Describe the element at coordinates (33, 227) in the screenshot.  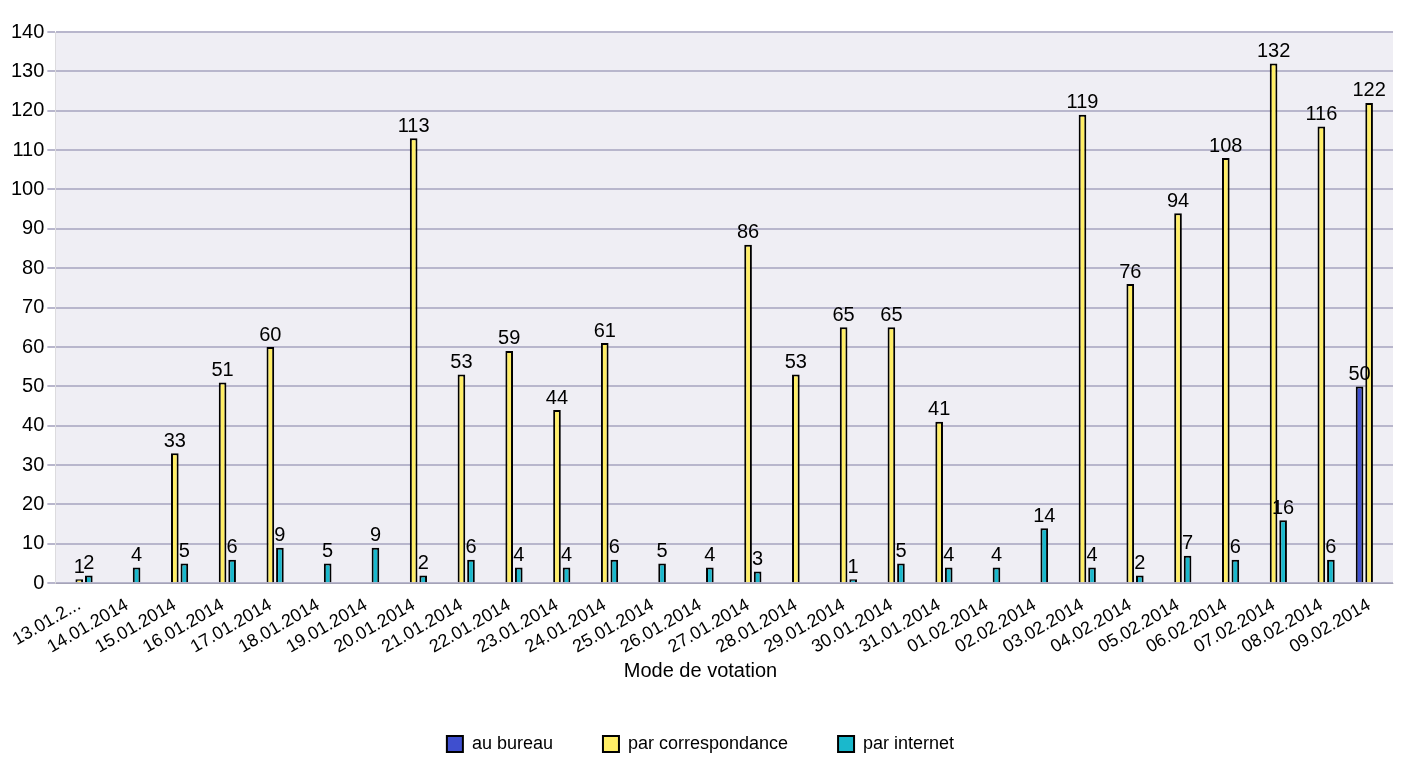
I see `y-tick-label: 90` at that location.